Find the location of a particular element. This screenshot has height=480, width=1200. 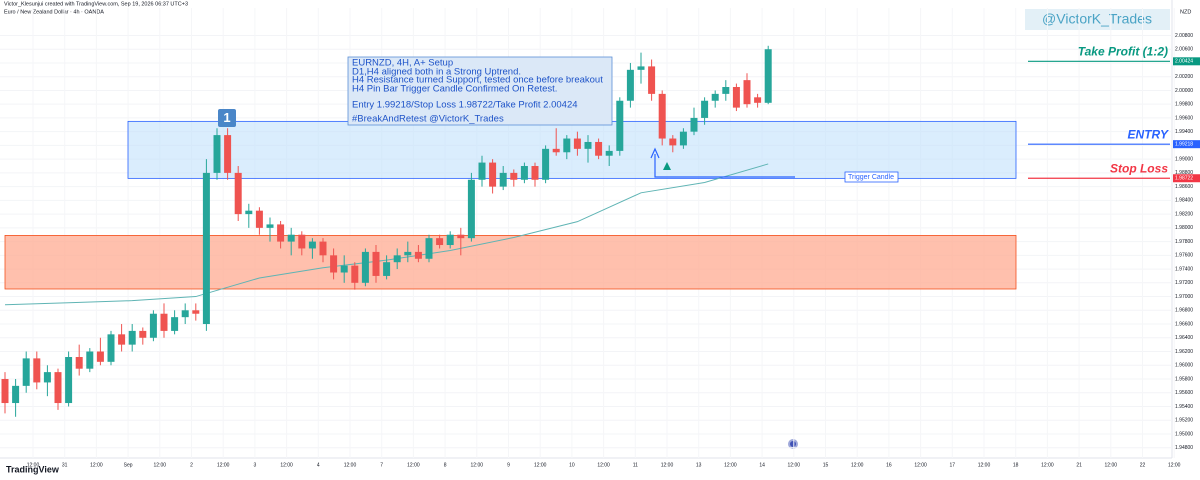

level-label: ENTRY is located at coordinates (1148, 134).